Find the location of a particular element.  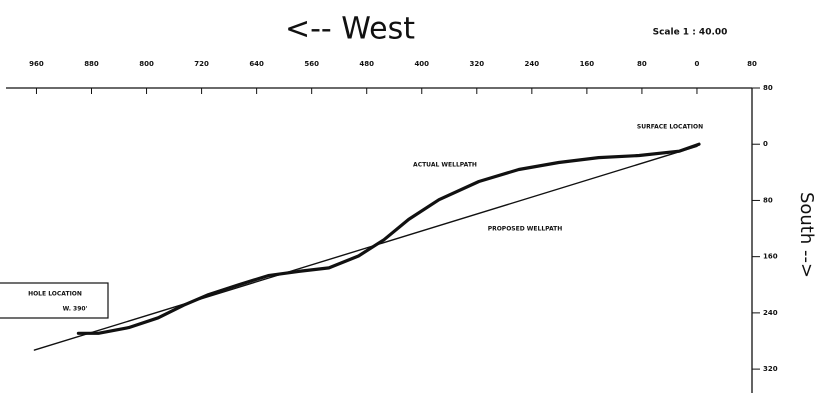

annotation: SURFACE LOCATION is located at coordinates (670, 127).